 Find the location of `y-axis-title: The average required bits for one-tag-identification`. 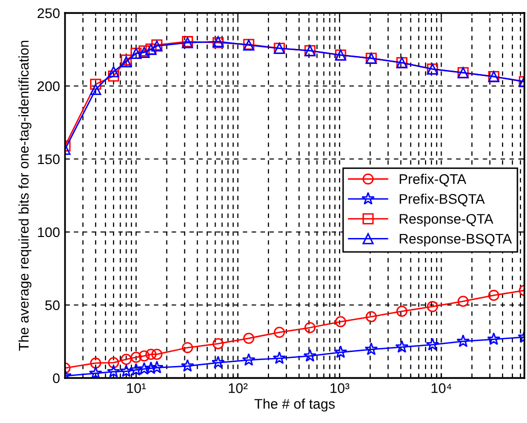

y-axis-title: The average required bits for one-tag-identification is located at coordinates (25, 195).